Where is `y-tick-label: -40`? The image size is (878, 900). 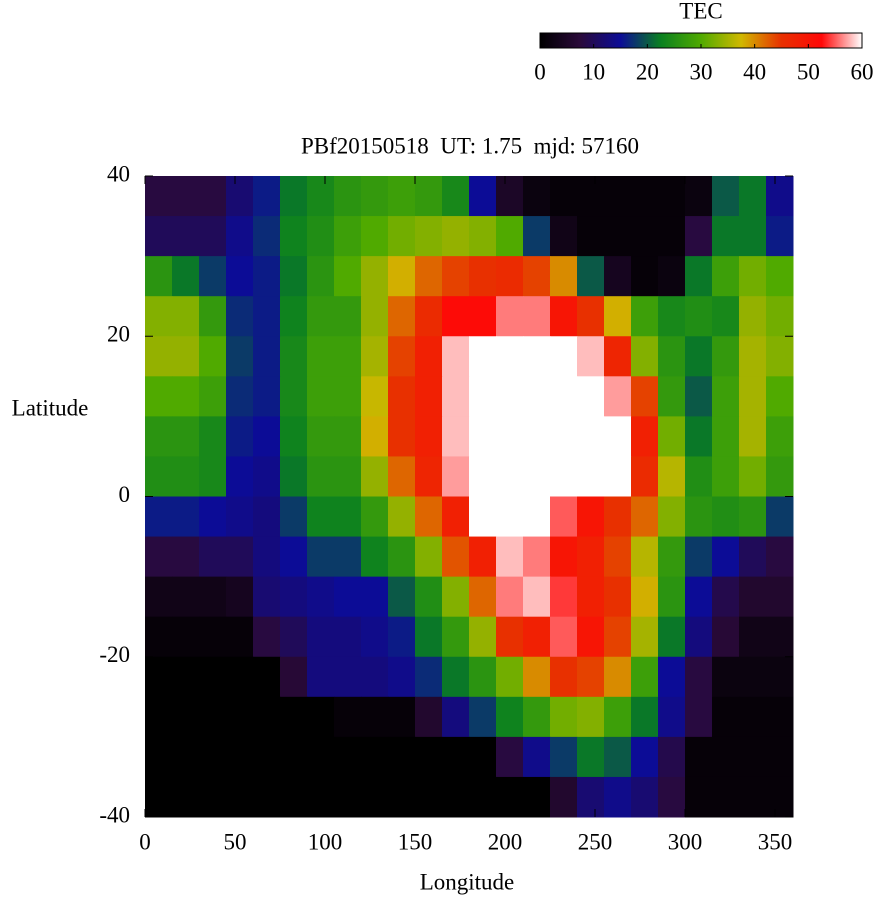 y-tick-label: -40 is located at coordinates (114, 814).